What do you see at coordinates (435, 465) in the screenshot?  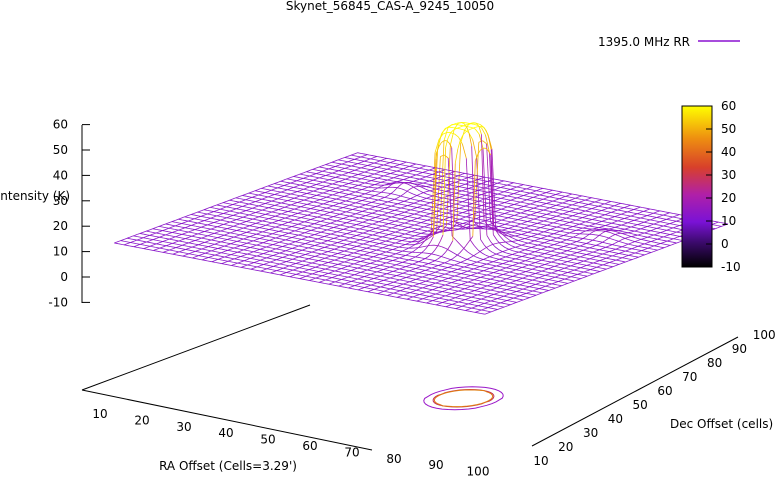 I see `x-tick-label: 90` at bounding box center [435, 465].